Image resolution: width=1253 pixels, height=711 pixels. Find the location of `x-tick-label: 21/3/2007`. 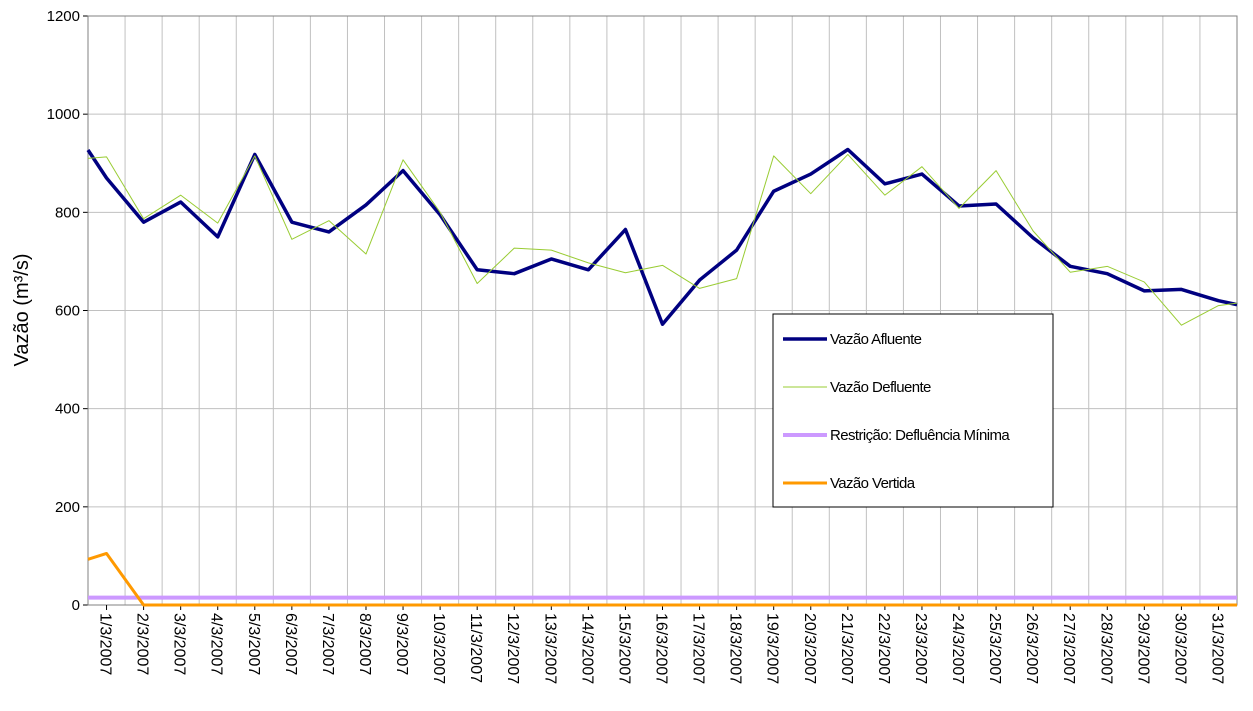

x-tick-label: 21/3/2007 is located at coordinates (846, 648).